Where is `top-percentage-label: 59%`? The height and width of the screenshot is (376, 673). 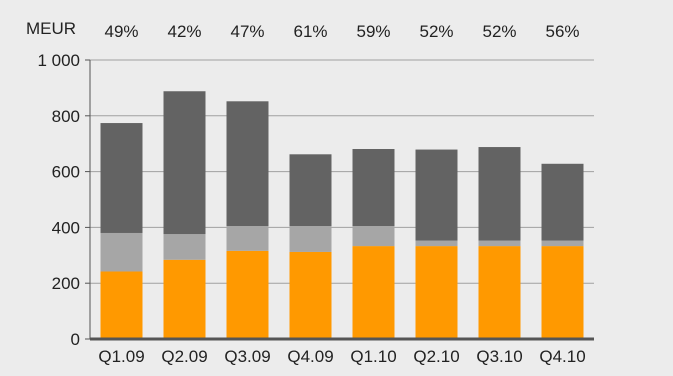 top-percentage-label: 59% is located at coordinates (373, 31).